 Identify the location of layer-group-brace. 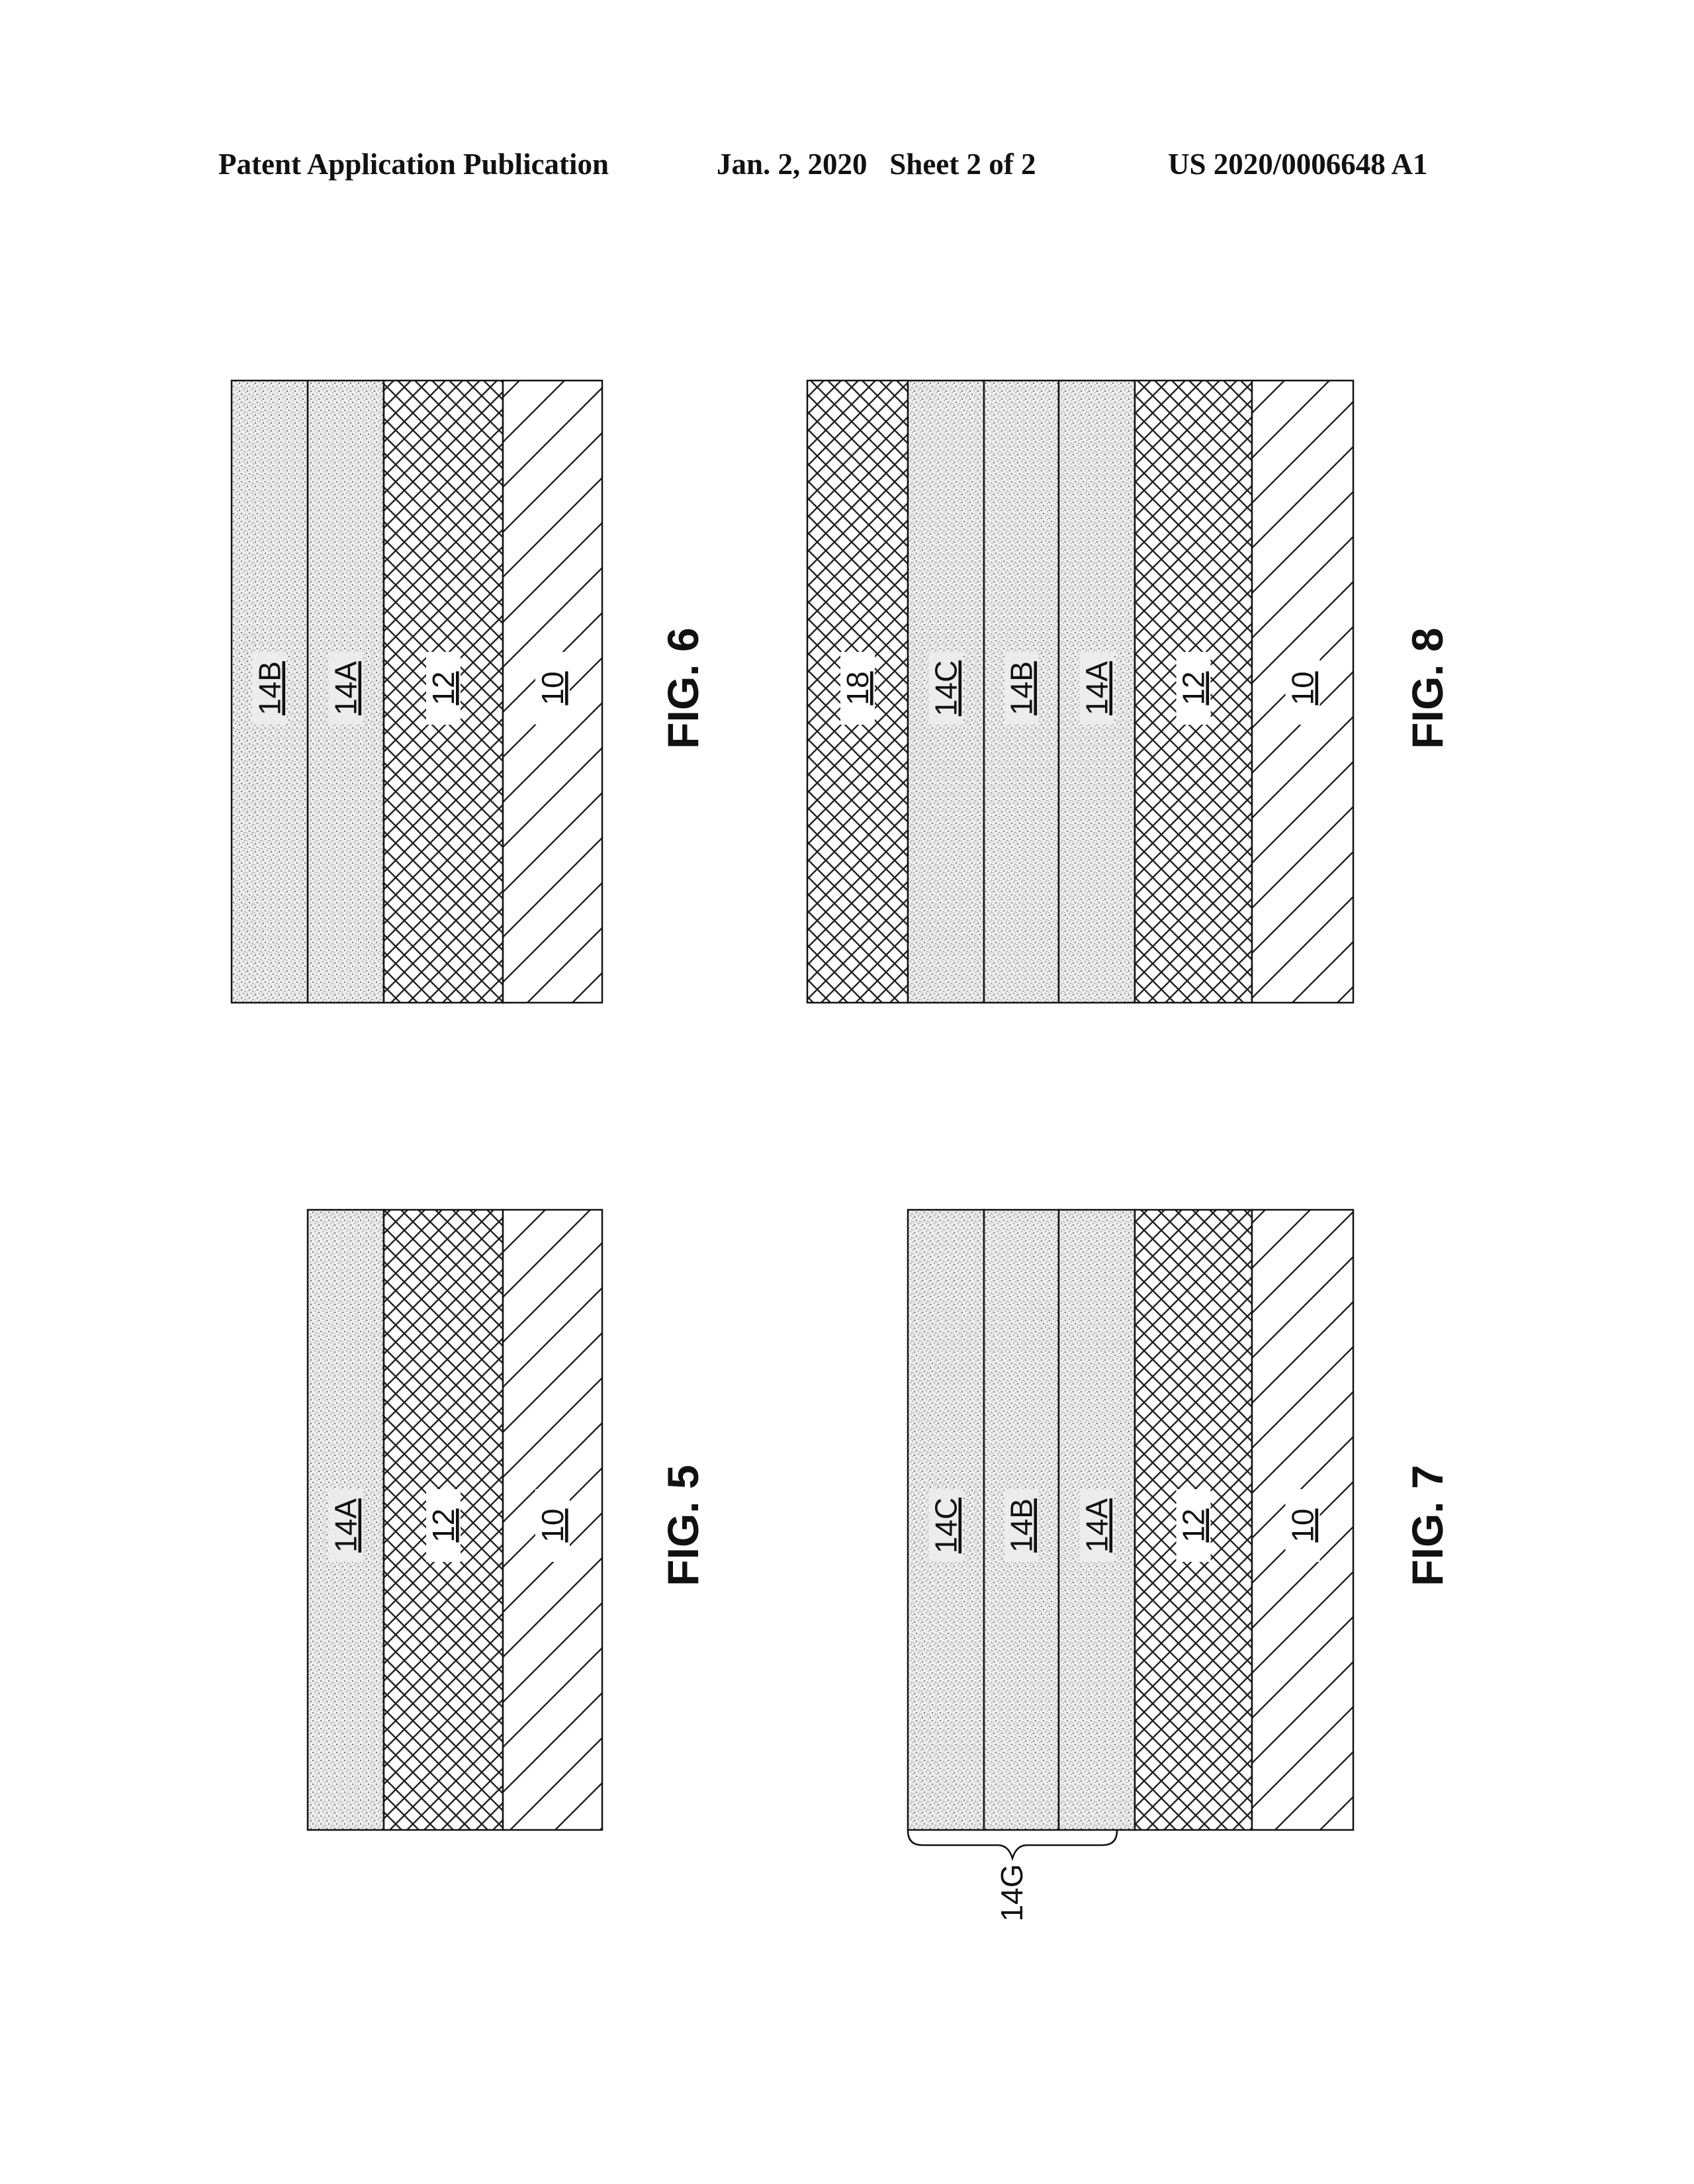
(1012, 1846).